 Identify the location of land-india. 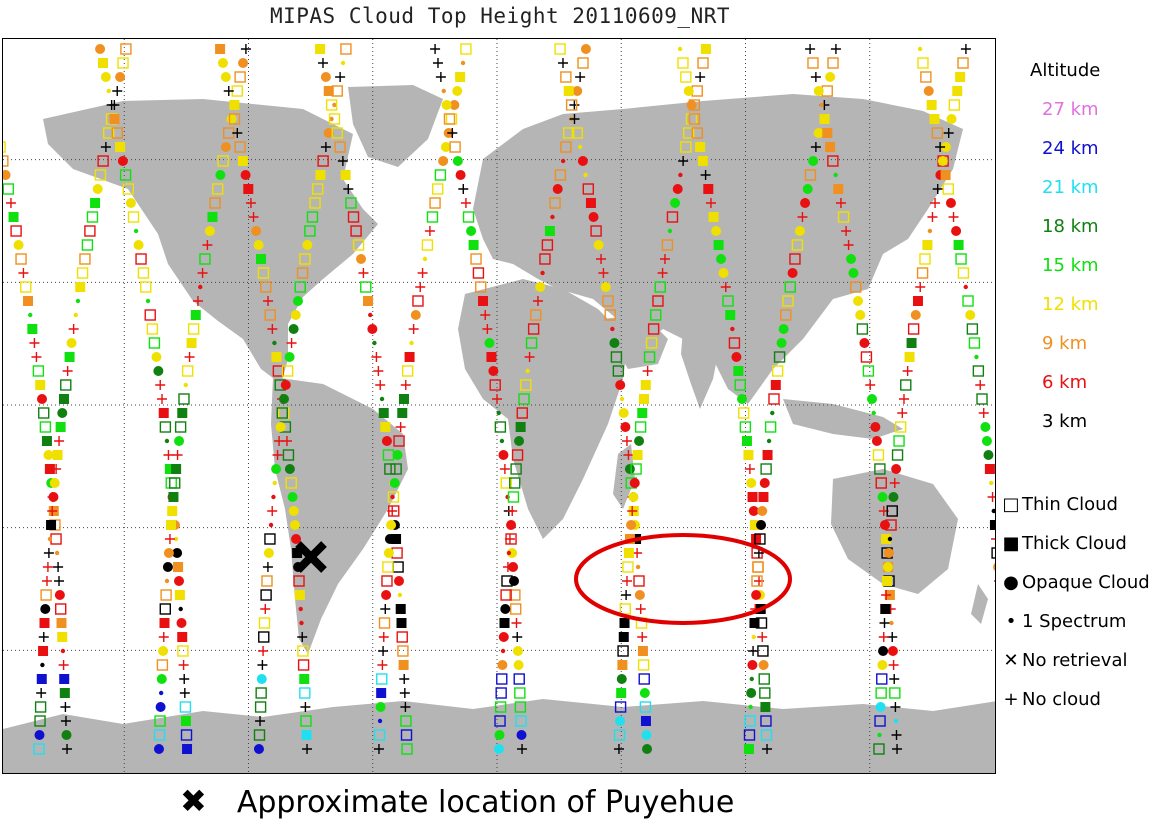
(702, 369).